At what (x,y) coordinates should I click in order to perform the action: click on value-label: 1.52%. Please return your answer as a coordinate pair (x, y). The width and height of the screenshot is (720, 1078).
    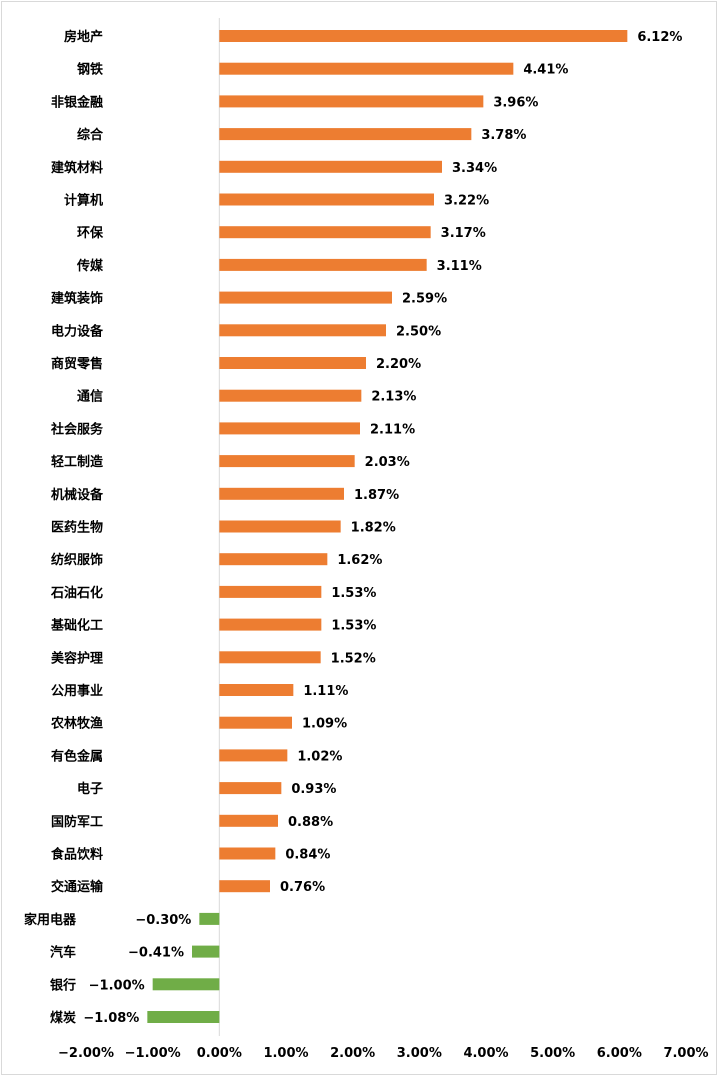
    Looking at the image, I should click on (353, 658).